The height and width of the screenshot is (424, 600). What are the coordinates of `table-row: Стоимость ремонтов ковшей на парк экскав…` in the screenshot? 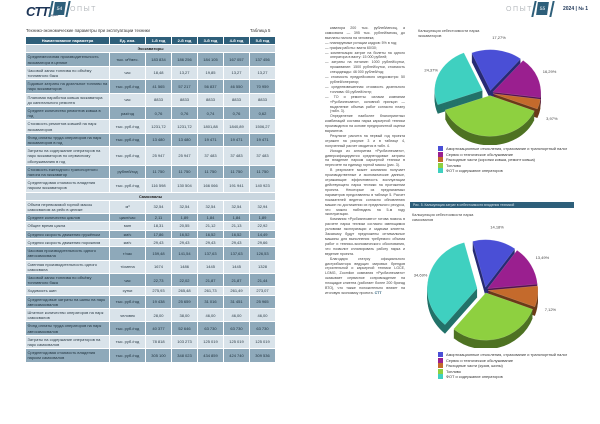 It's located at (150, 126).